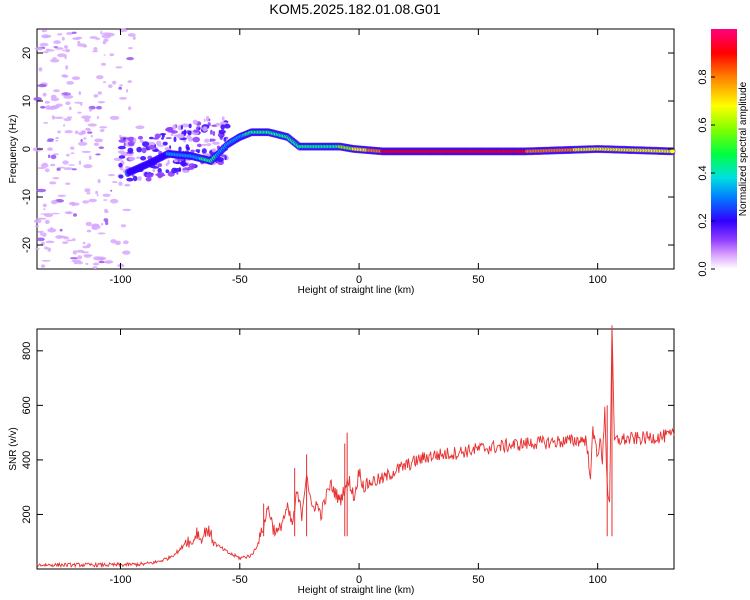  I want to click on y-tick-label: 600, so click(27, 405).